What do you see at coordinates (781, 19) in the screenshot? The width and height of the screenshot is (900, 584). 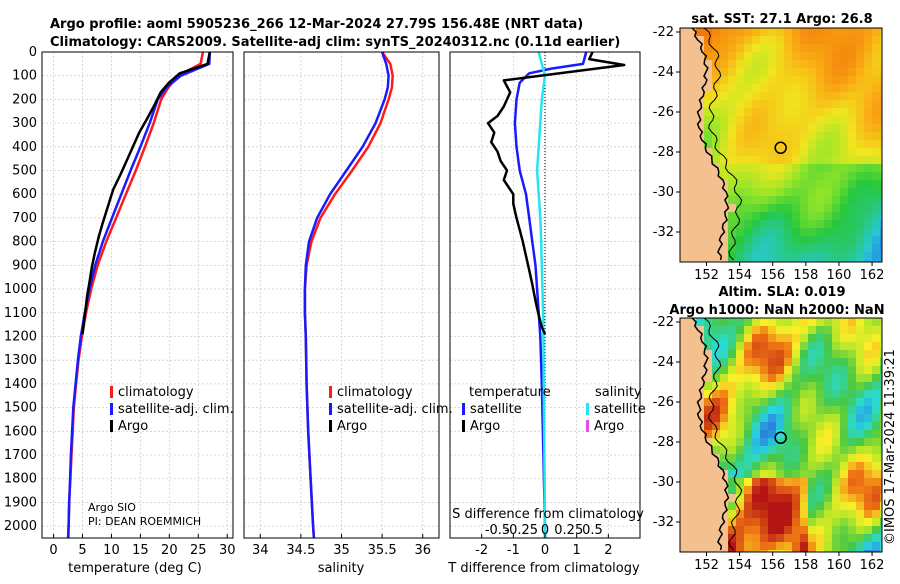 I see `sst-map-title: sat. SST: 27.1 Argo: 26.8` at bounding box center [781, 19].